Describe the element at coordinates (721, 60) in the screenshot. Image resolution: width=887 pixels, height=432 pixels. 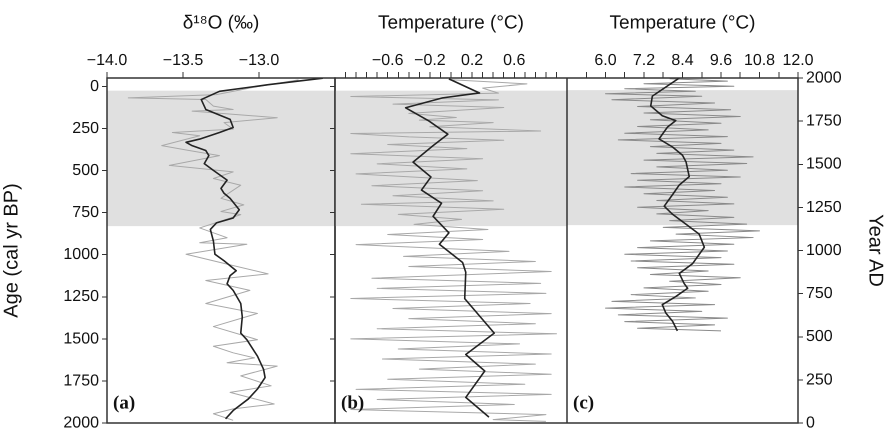
I see `x-tick-label: 9.6` at that location.